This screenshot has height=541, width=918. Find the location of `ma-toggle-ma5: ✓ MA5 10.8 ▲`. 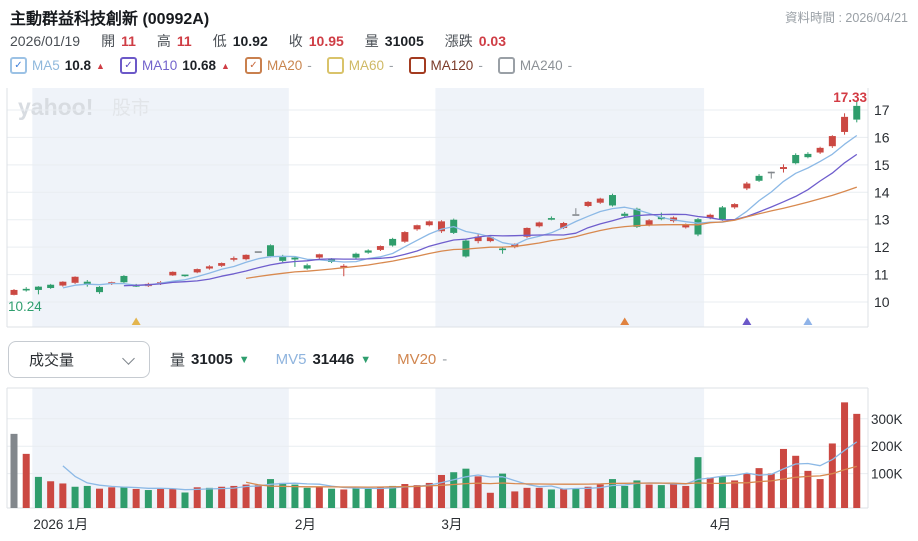

ma-toggle-ma5: ✓ MA5 10.8 ▲ is located at coordinates (57, 65).